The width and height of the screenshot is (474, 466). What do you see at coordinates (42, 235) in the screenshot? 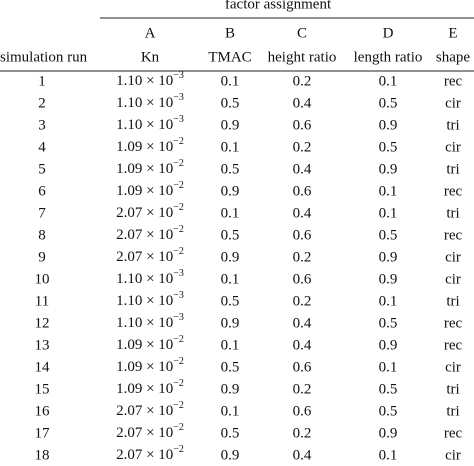
I see `run-cell: 8` at bounding box center [42, 235].